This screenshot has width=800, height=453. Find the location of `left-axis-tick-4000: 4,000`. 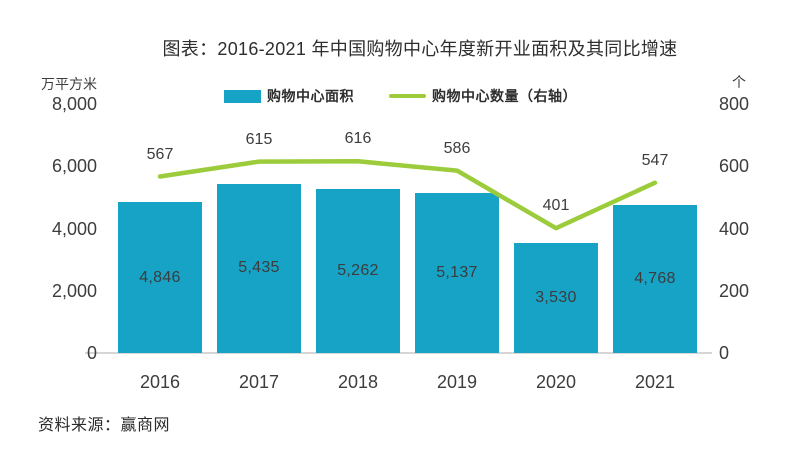

left-axis-tick-4000: 4,000 is located at coordinates (74, 228).